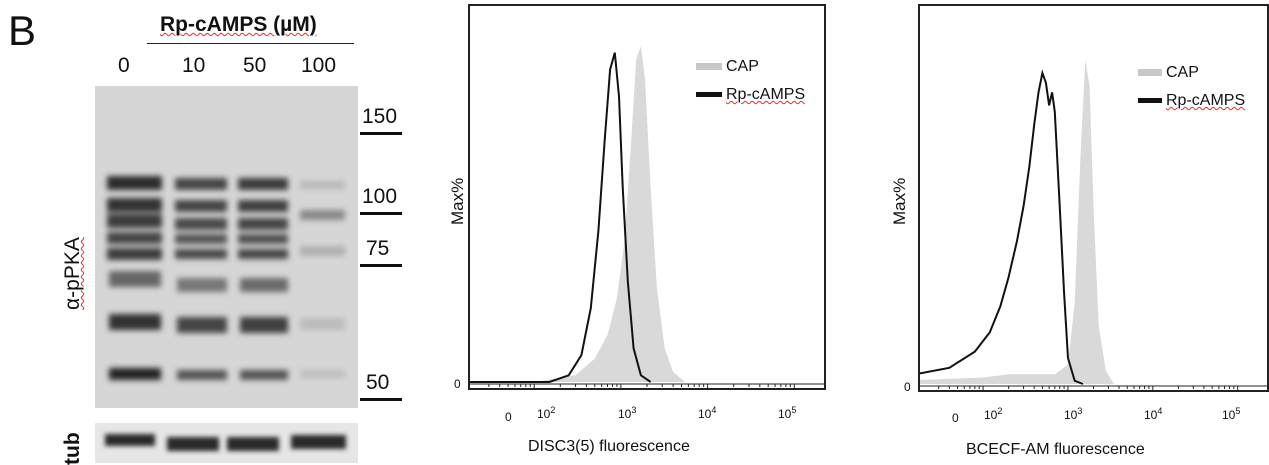 This screenshot has width=1269, height=465. What do you see at coordinates (226, 443) in the screenshot?
I see `tubulin-blot-image` at bounding box center [226, 443].